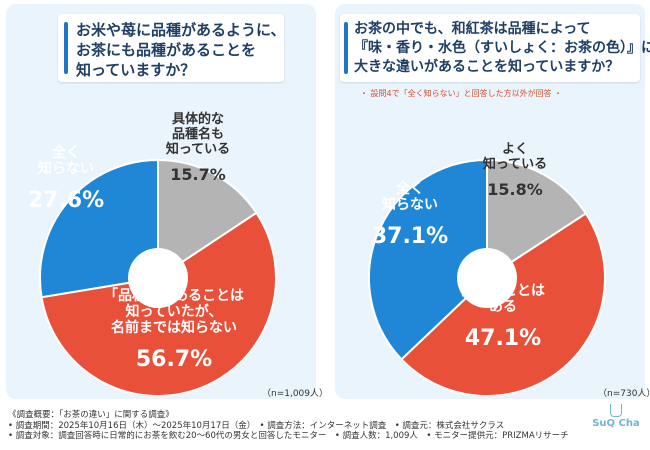 Image resolution: width=650 pixels, height=450 pixels. I want to click on slice-value-1: 15.8%, so click(515, 189).